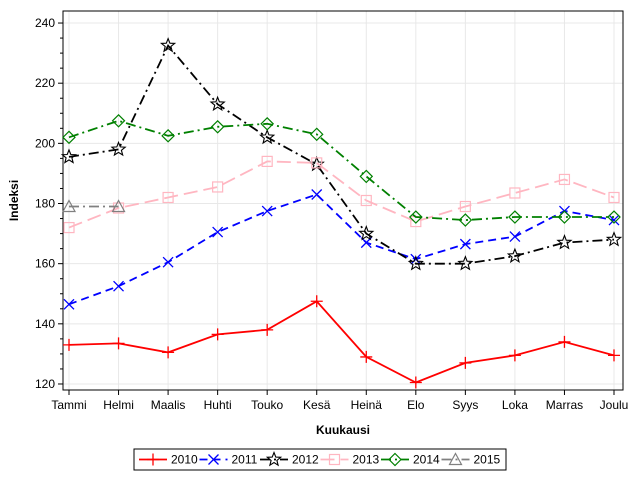 This screenshot has width=640, height=485. What do you see at coordinates (350, 460) in the screenshot?
I see `legend-item-2013: 2013` at bounding box center [350, 460].